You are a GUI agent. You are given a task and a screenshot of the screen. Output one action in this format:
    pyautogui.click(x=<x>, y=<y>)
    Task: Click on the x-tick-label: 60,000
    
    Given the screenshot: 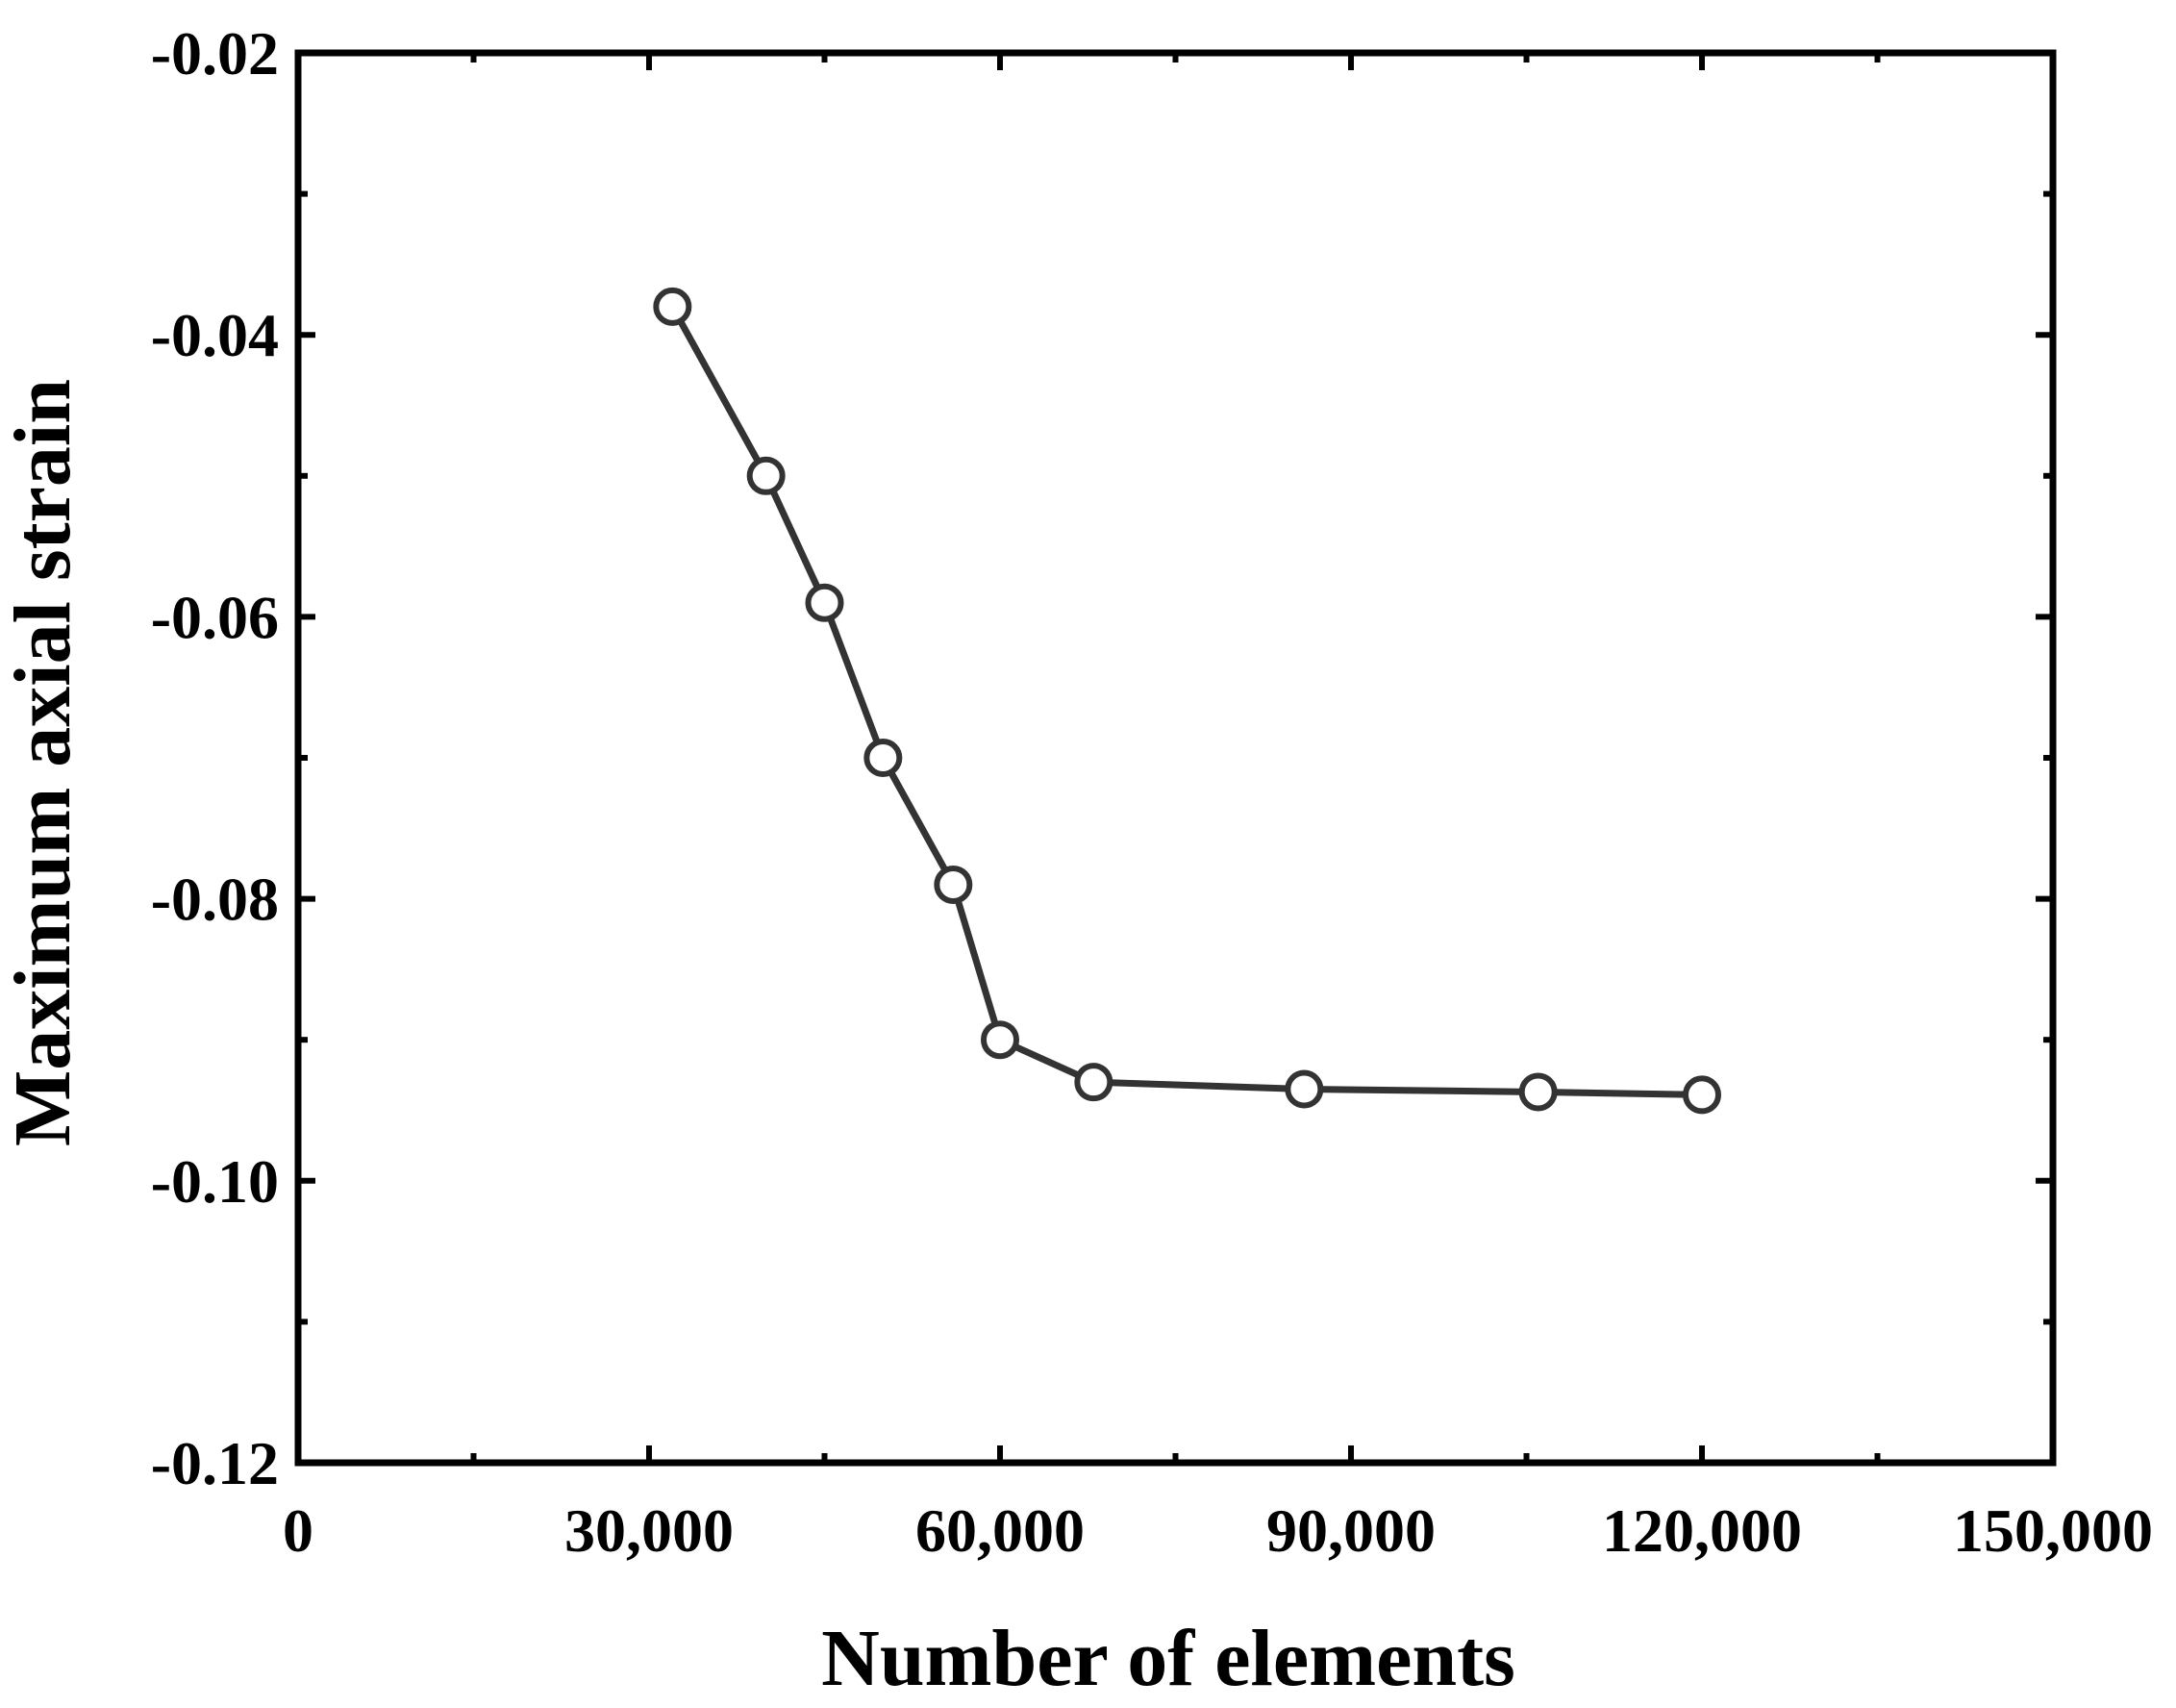 What is the action you would take?
    pyautogui.click(x=1000, y=1530)
    